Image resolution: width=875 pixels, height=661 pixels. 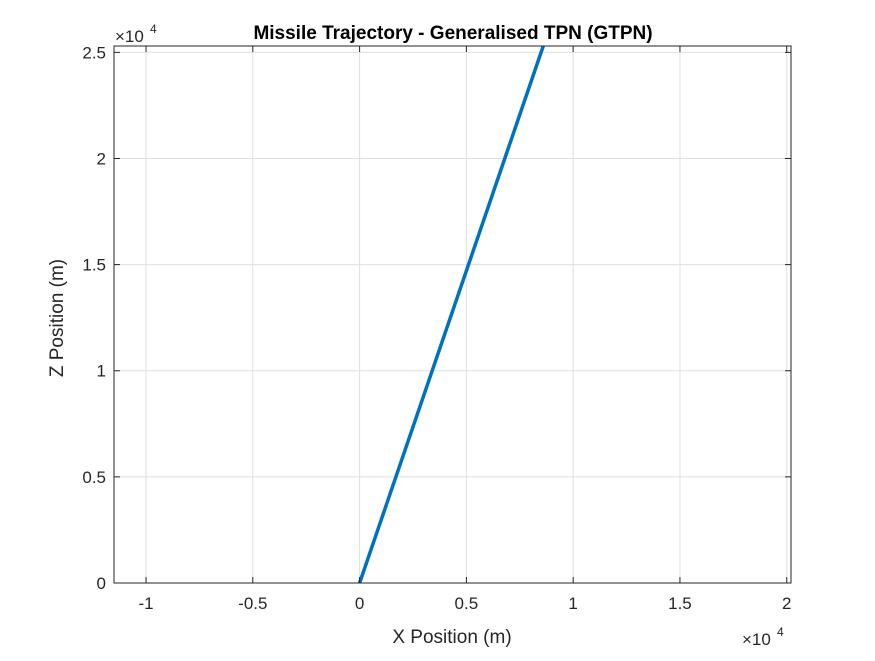 What do you see at coordinates (101, 371) in the screenshot?
I see `y-tick-label: 1` at bounding box center [101, 371].